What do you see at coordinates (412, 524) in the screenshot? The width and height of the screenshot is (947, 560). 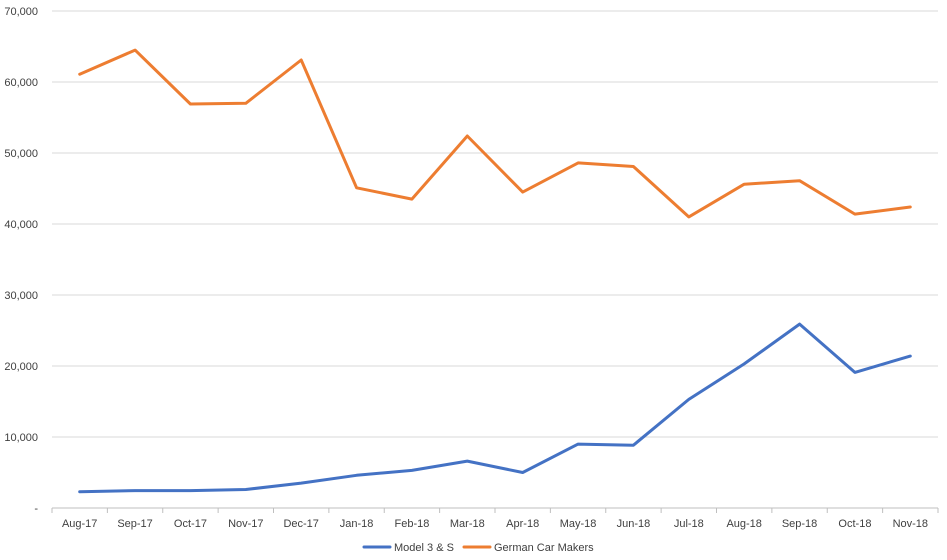 I see `x-tick-label: Feb-18` at bounding box center [412, 524].